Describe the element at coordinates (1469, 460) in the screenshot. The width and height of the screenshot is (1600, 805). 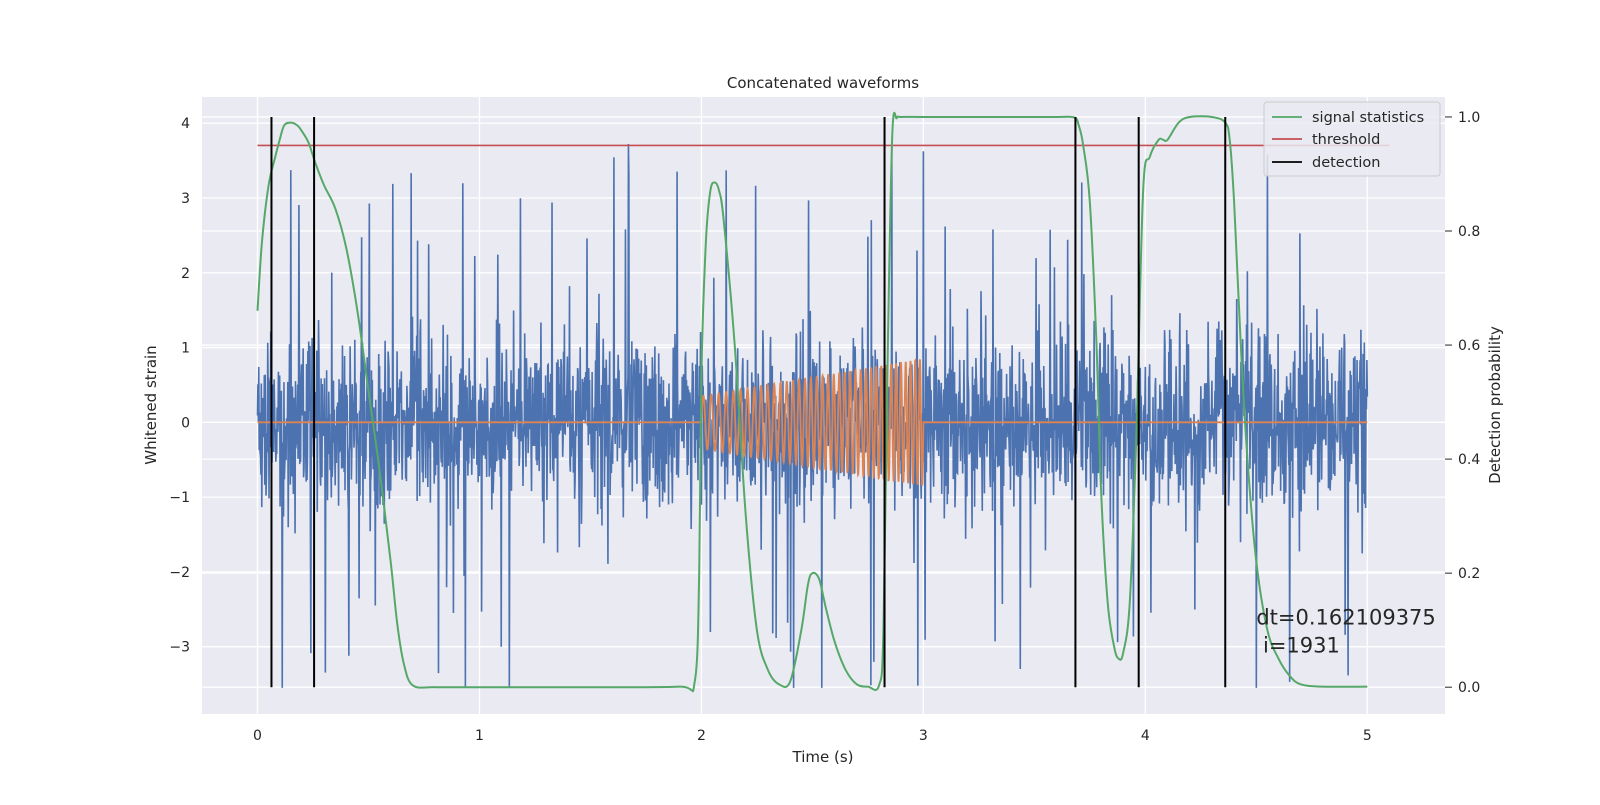
I see `y2-tick-label: 0.4` at that location.